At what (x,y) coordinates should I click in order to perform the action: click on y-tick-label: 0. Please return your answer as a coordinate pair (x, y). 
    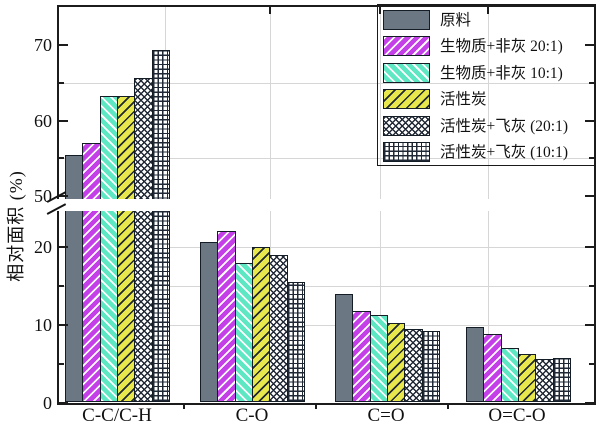
    Looking at the image, I should click on (47, 403).